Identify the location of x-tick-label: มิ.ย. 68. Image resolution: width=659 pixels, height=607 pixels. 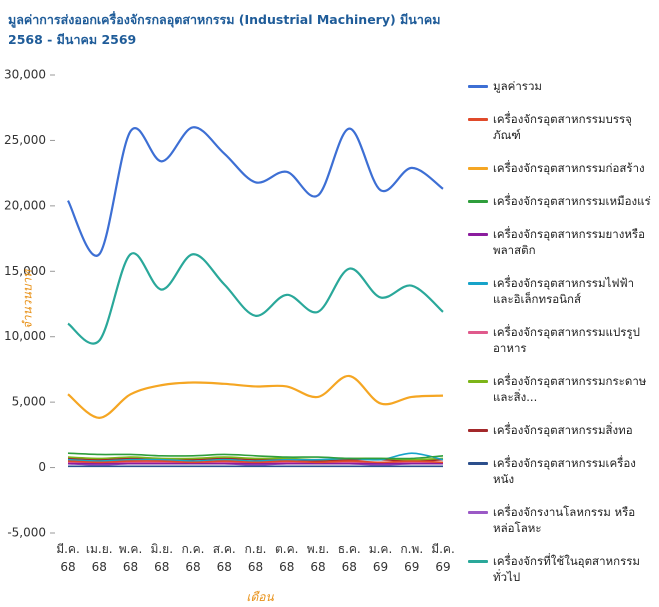
(162, 558).